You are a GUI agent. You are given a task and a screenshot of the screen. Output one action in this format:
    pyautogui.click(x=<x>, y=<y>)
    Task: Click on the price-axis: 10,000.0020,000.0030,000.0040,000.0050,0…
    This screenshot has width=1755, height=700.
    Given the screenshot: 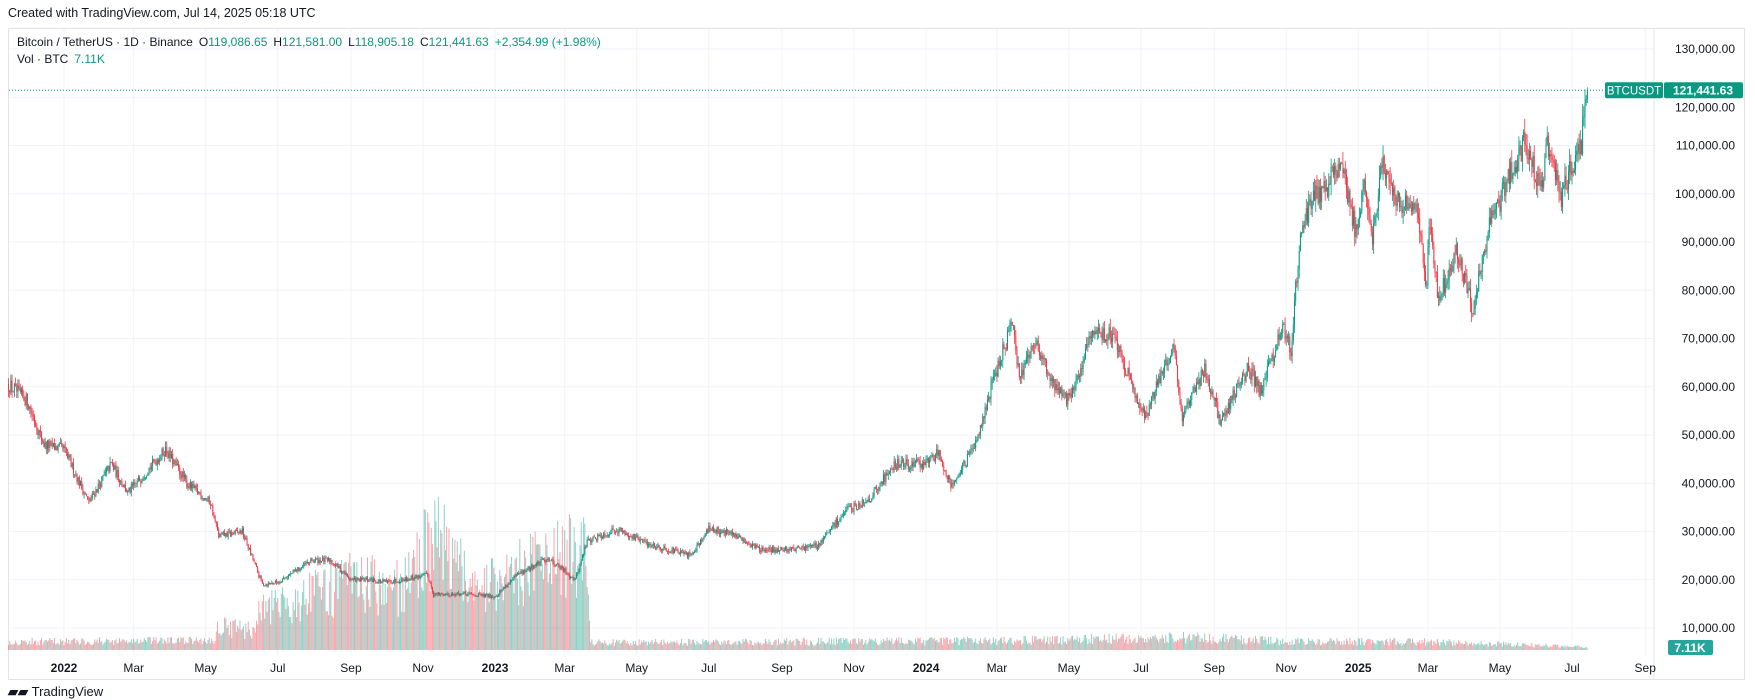 What is the action you would take?
    pyautogui.click(x=1705, y=338)
    